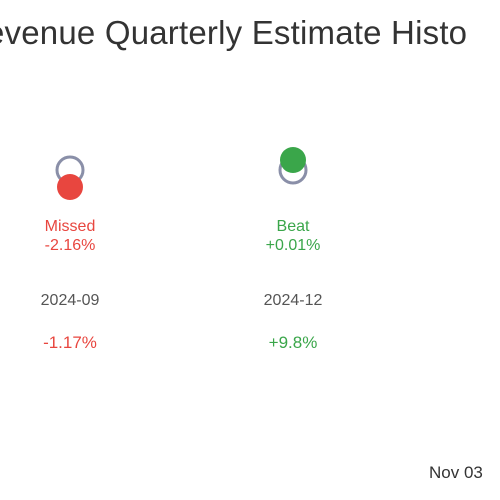  I want to click on status-label-2024-09: Missed, so click(70, 226).